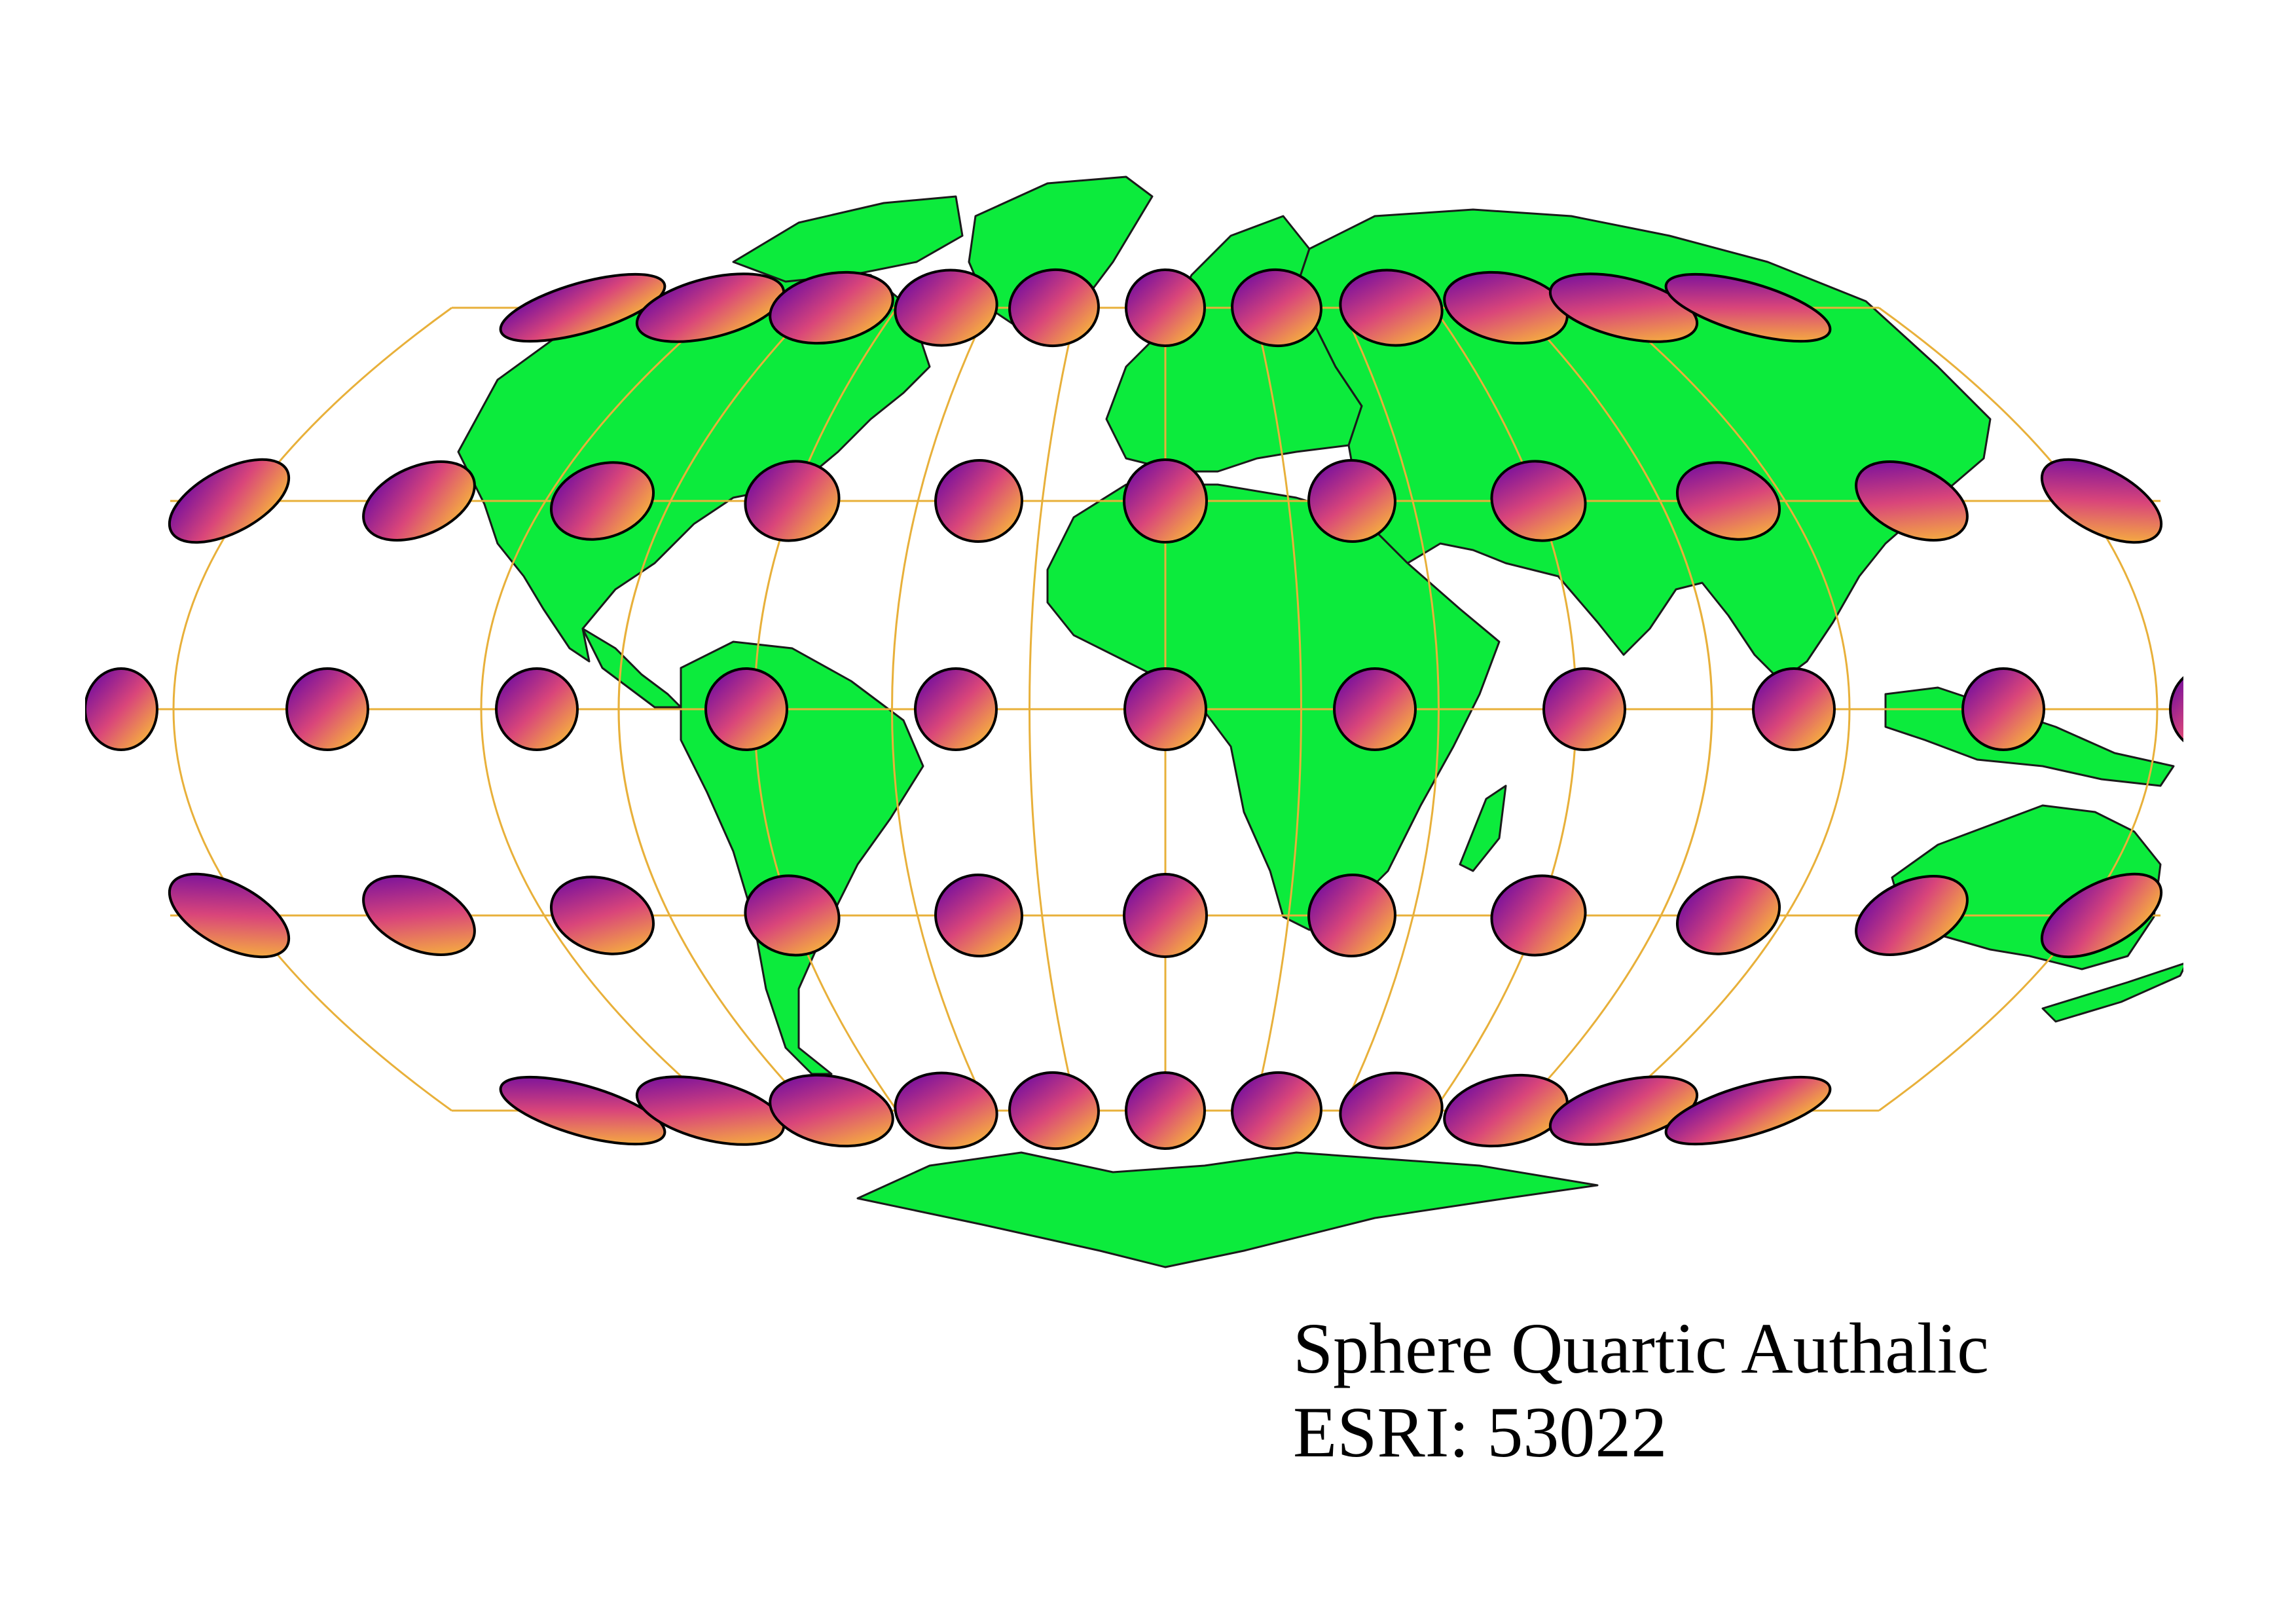 This screenshot has width=2296, height=1624. I want to click on map-title: Sphere Quartic Authalic, so click(1641, 1348).